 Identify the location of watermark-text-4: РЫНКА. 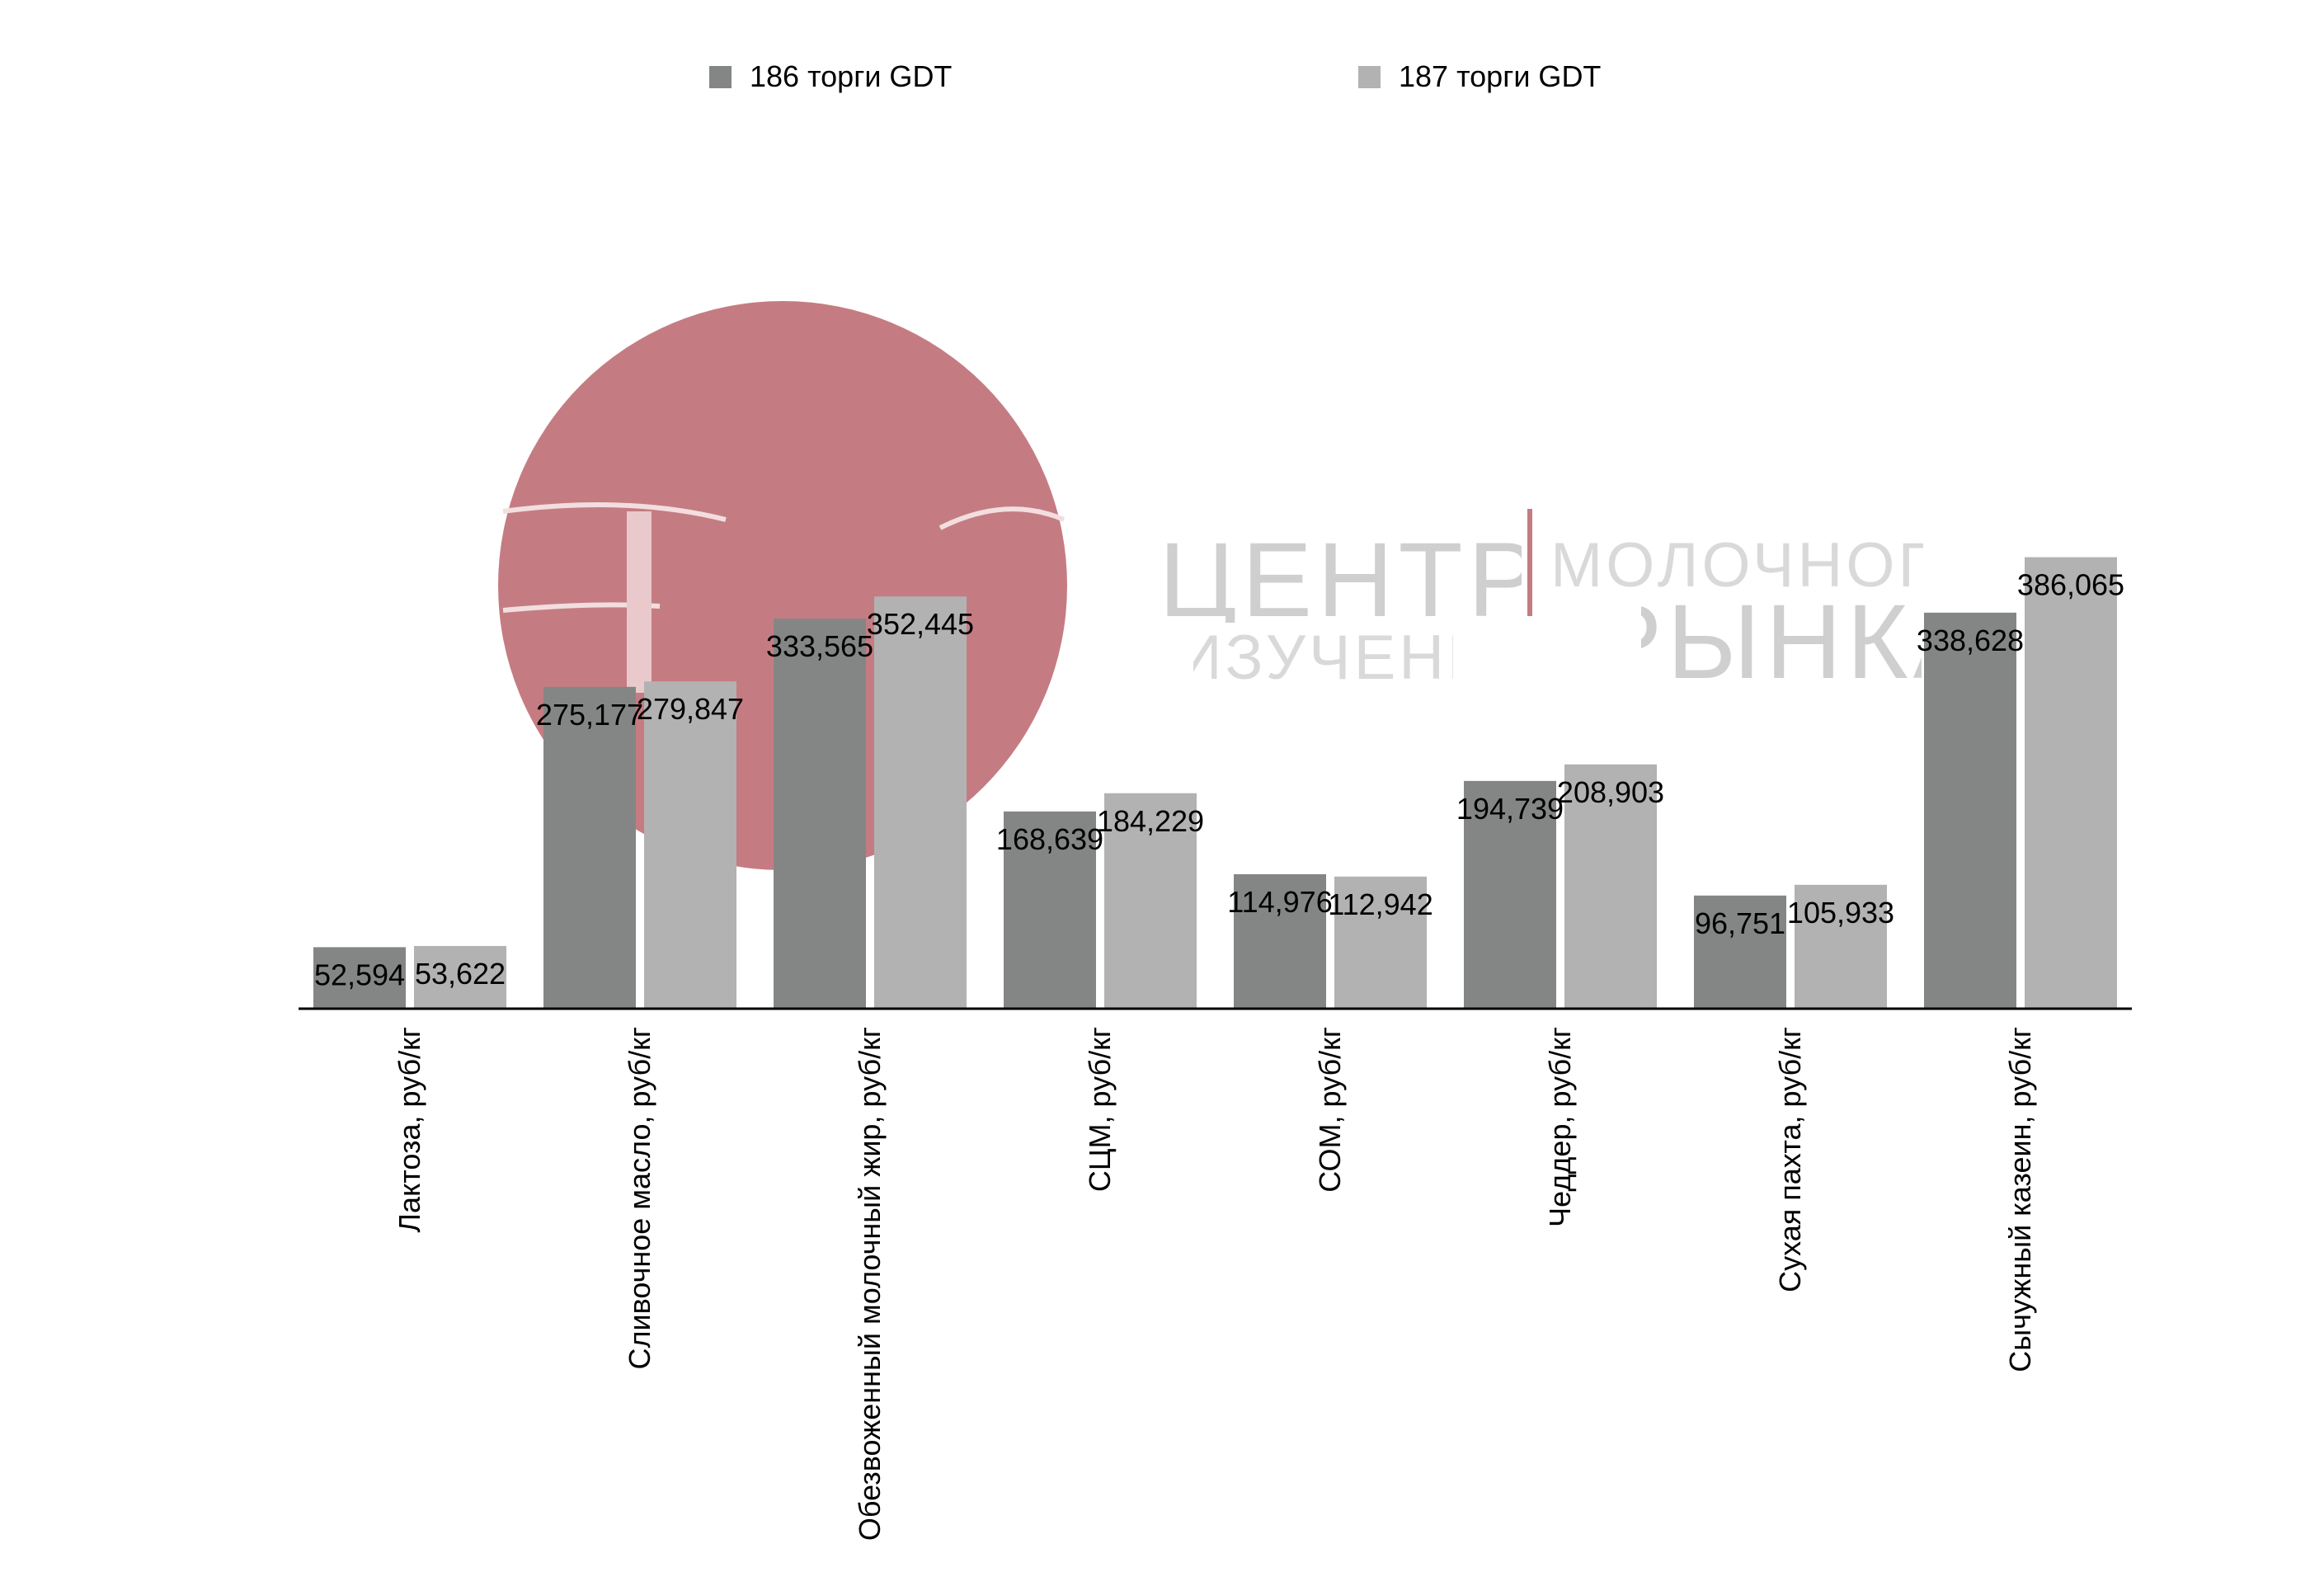
(1782, 641).